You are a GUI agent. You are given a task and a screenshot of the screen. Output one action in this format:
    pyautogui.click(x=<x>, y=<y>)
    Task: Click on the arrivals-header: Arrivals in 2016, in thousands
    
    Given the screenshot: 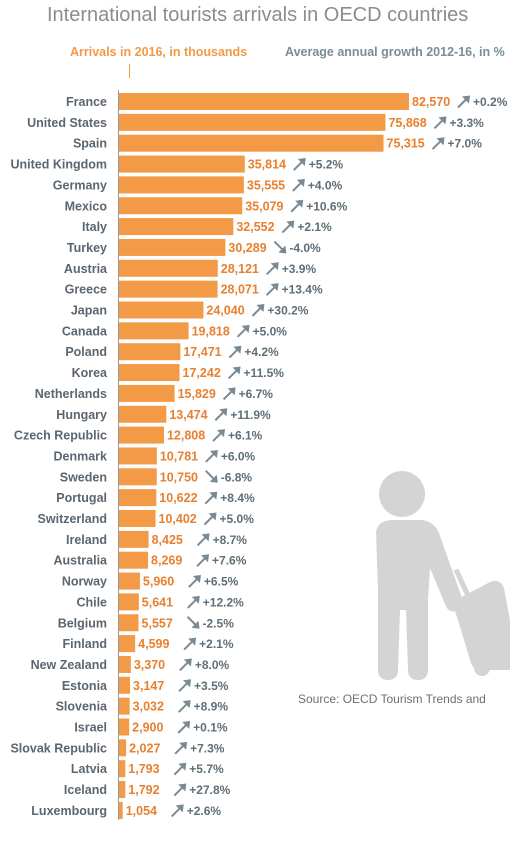 What is the action you would take?
    pyautogui.click(x=159, y=52)
    